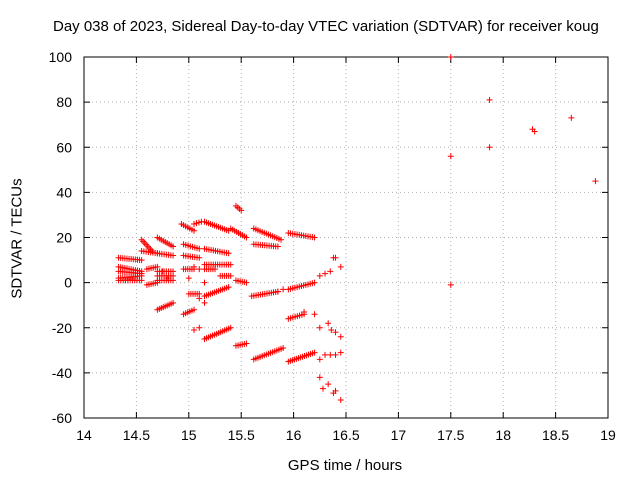 The image size is (640, 480). What do you see at coordinates (345, 465) in the screenshot?
I see `x-axis-label: GPS time / hours` at bounding box center [345, 465].